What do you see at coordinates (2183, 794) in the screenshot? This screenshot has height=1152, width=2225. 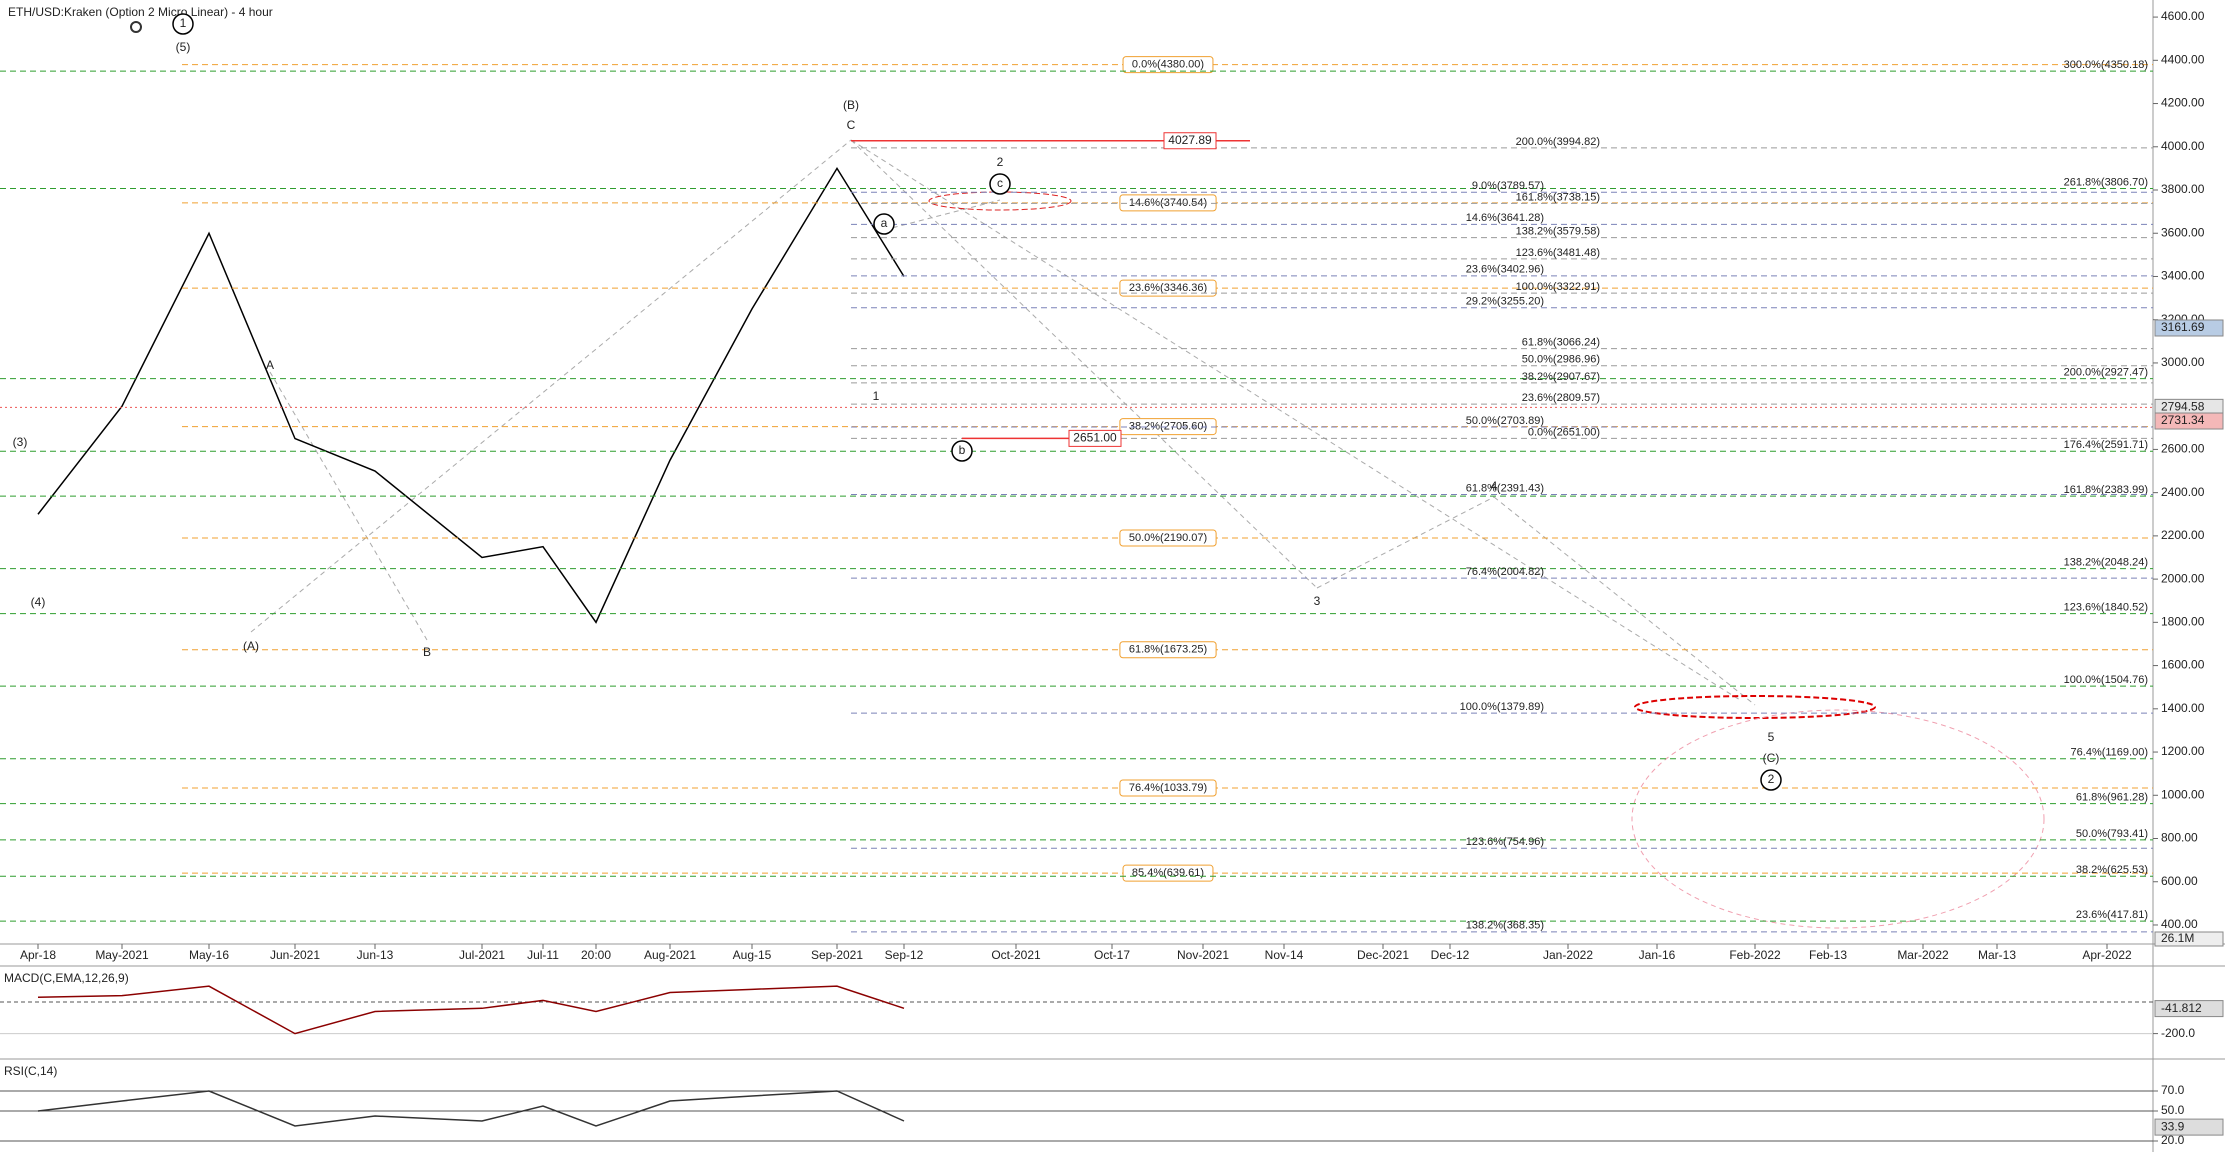 I see `y-tick-label: 1000.00` at bounding box center [2183, 794].